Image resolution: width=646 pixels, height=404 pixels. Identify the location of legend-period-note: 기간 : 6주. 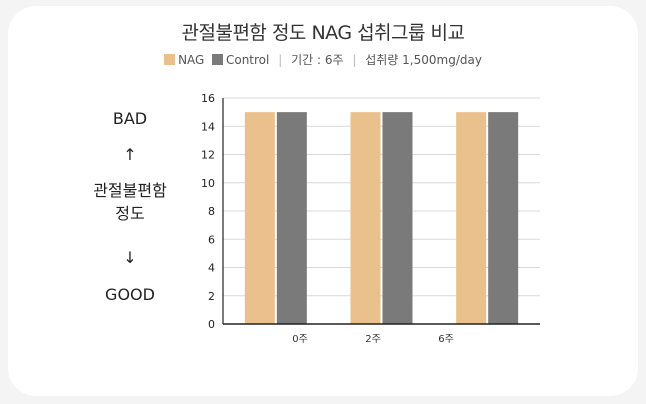
(317, 60).